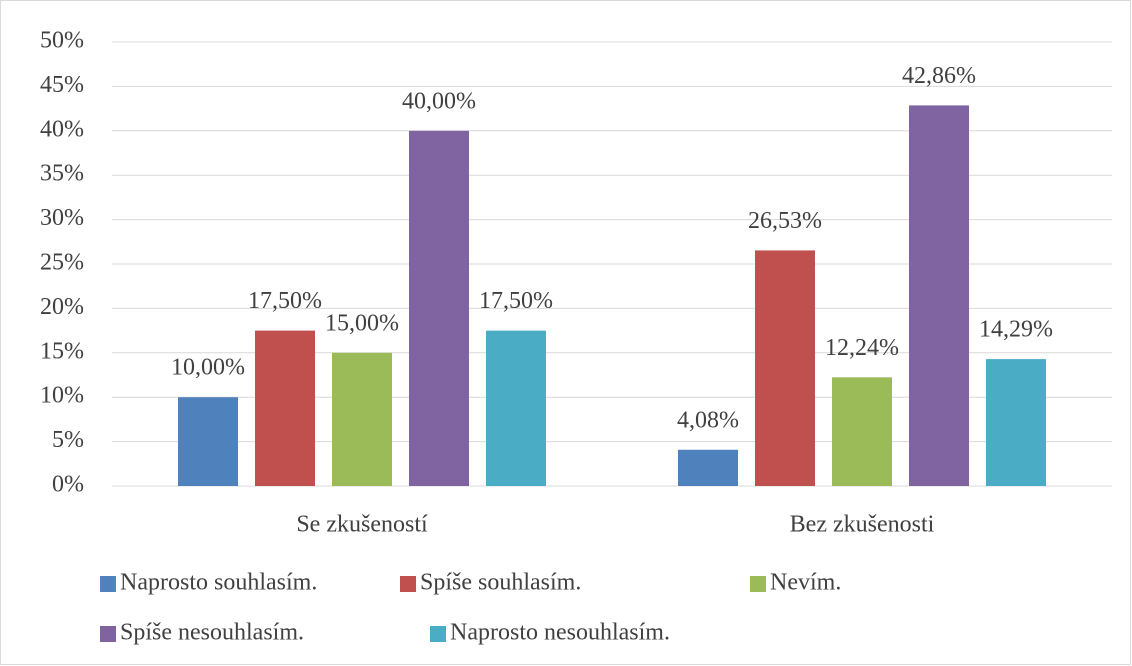  What do you see at coordinates (68, 440) in the screenshot?
I see `y-tick-label: 5%` at bounding box center [68, 440].